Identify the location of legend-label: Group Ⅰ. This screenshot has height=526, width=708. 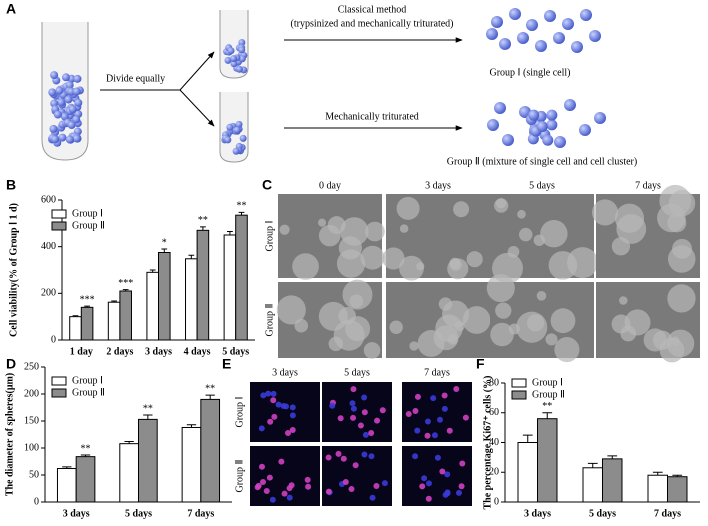
(87, 213).